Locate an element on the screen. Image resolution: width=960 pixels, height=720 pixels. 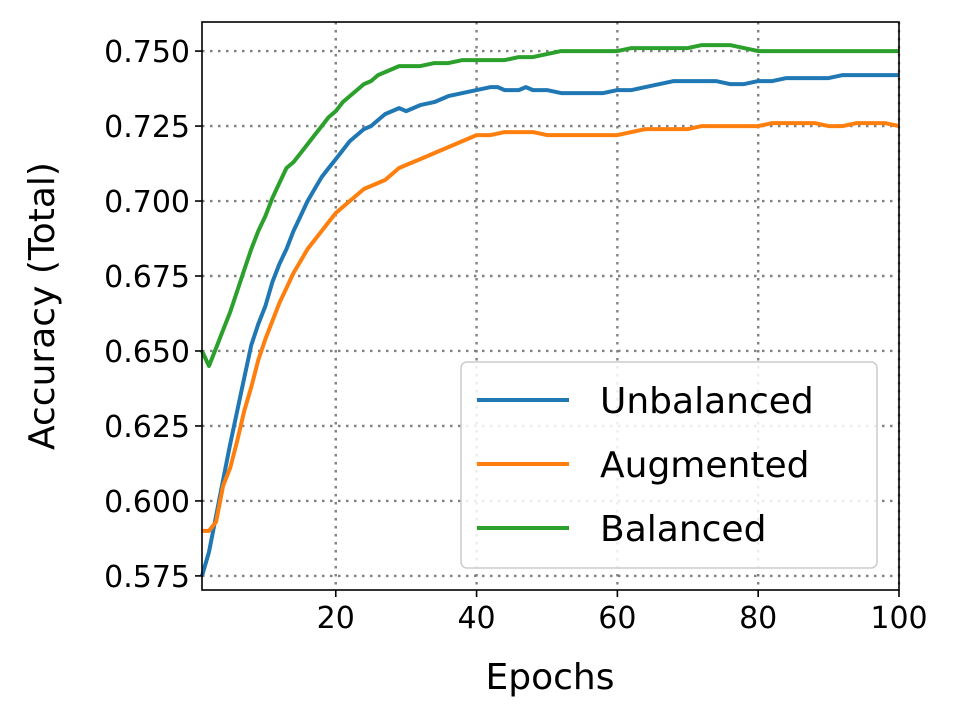
legend-box is located at coordinates (669, 465).